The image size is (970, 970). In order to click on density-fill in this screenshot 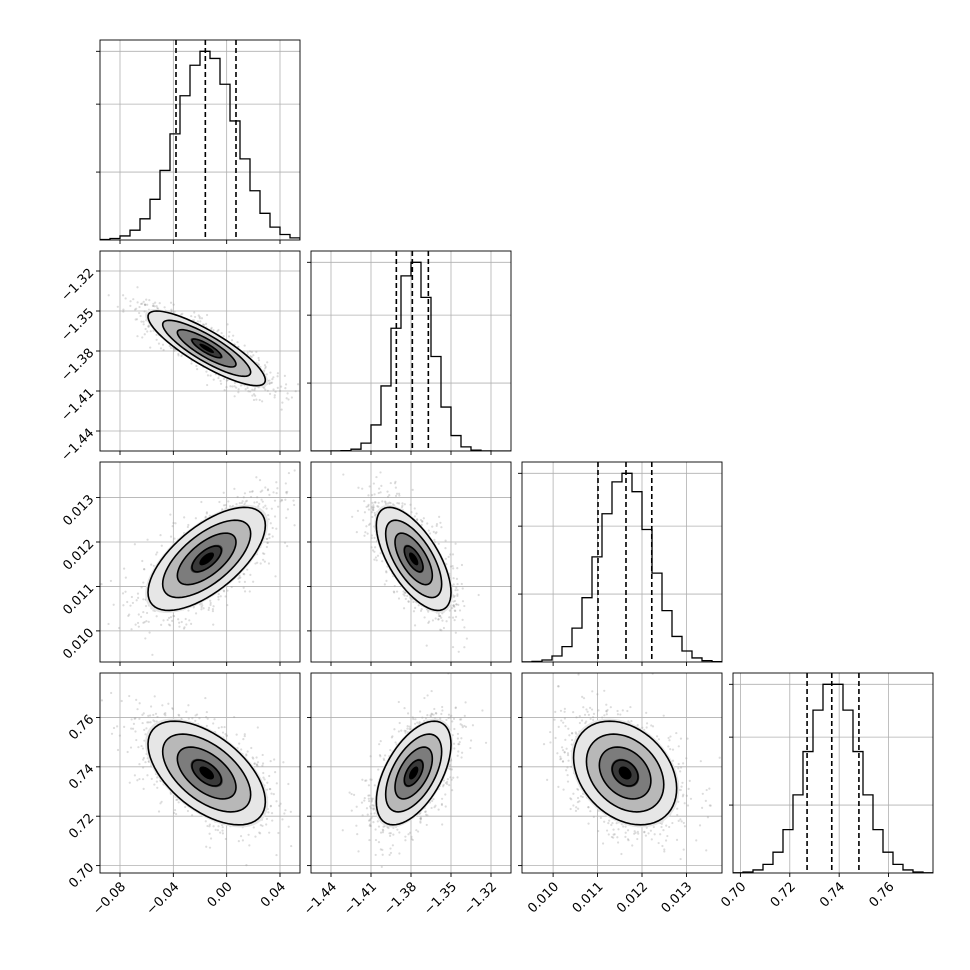, I will do `click(206, 559)`.